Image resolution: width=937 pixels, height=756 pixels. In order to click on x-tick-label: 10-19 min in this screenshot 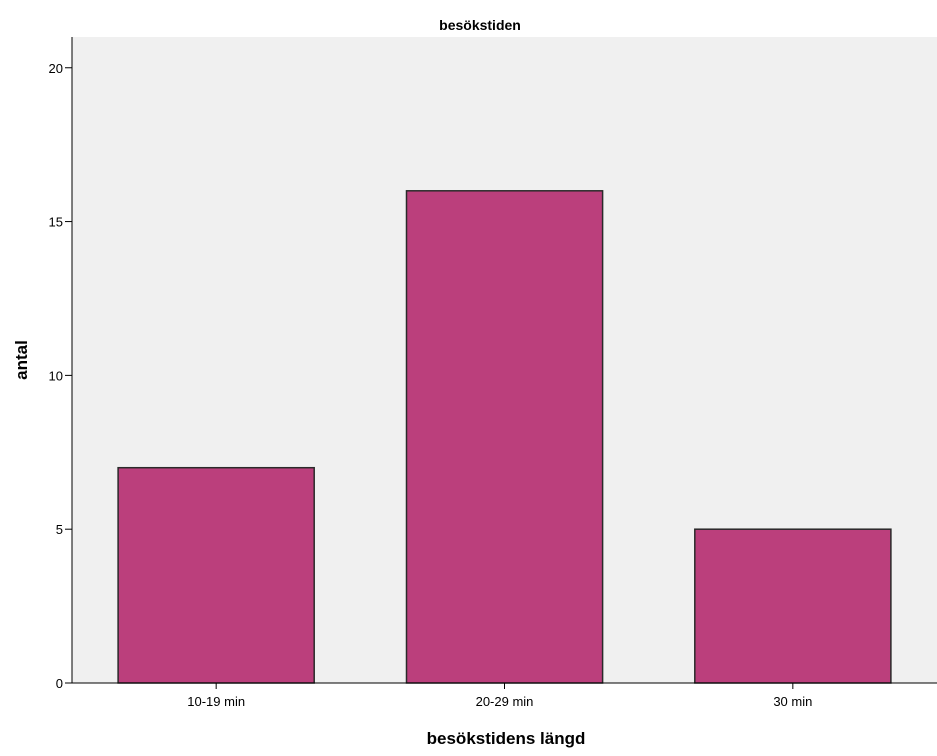, I will do `click(216, 701)`.